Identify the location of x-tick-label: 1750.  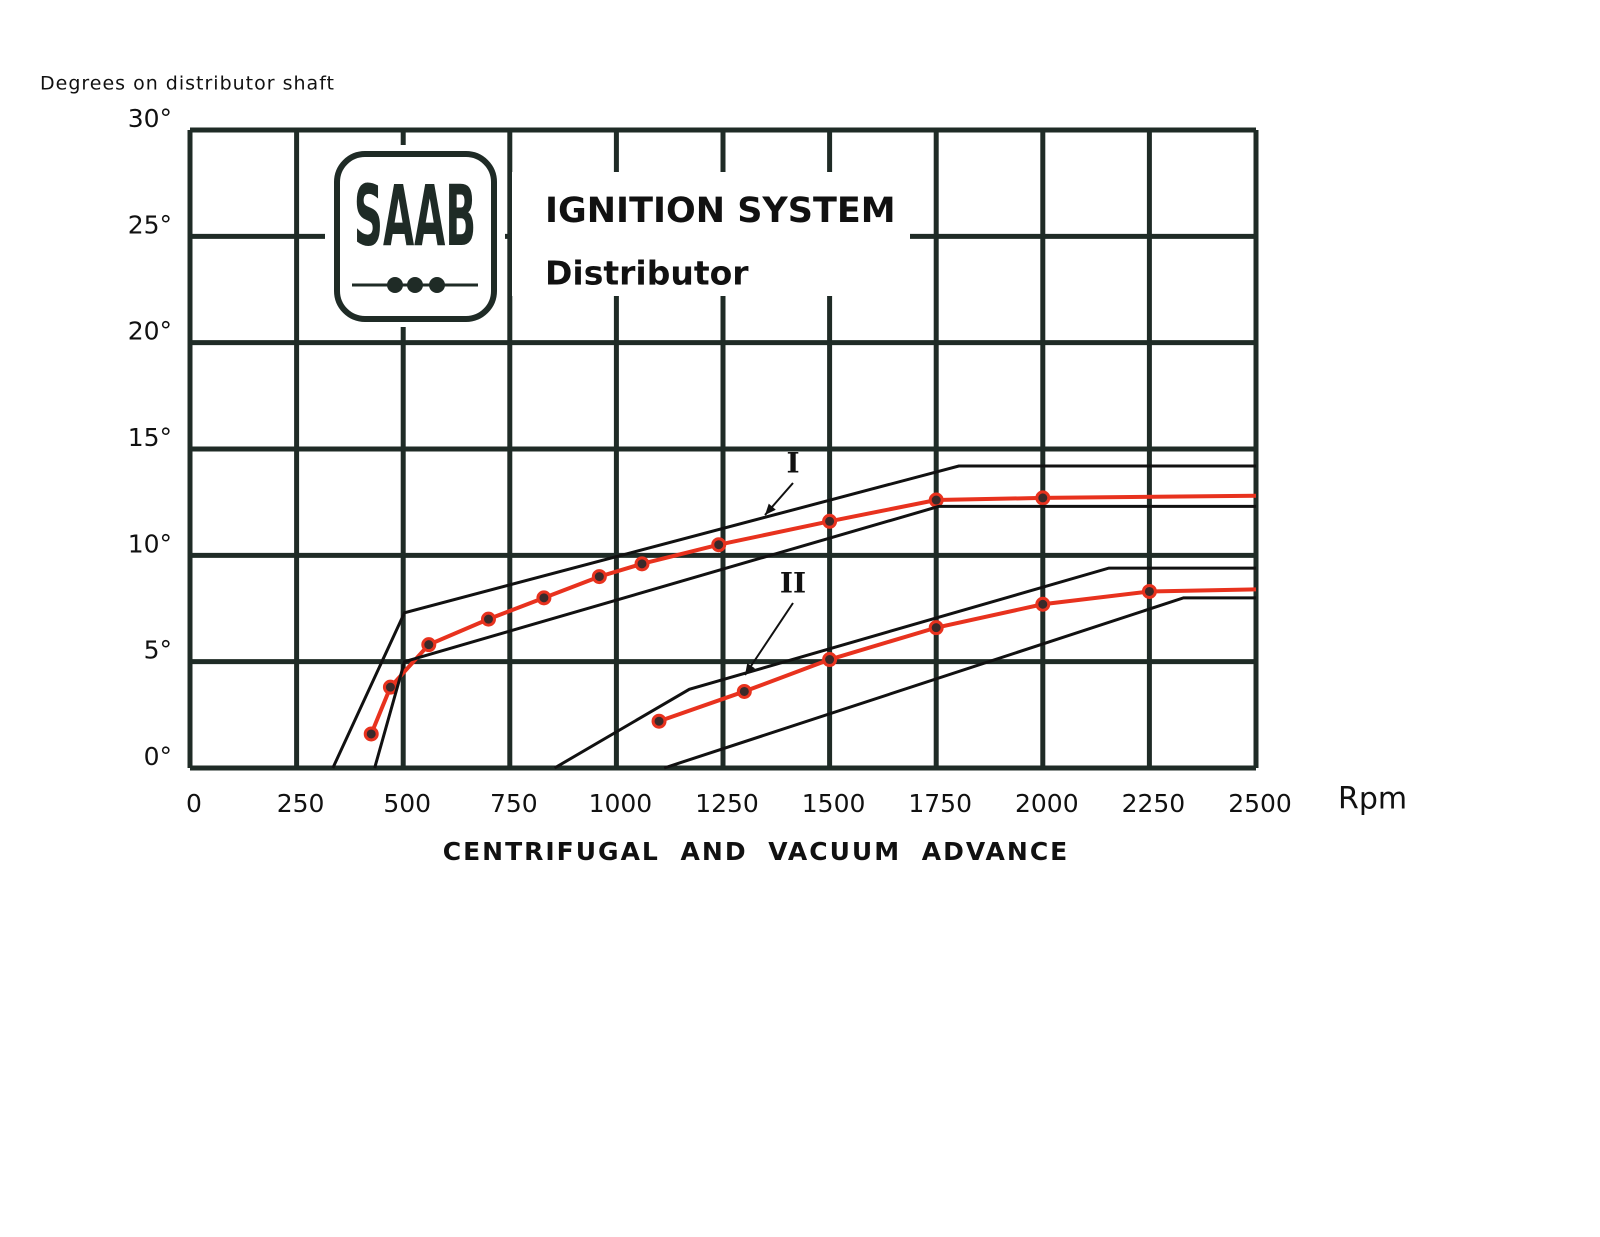
(940, 803).